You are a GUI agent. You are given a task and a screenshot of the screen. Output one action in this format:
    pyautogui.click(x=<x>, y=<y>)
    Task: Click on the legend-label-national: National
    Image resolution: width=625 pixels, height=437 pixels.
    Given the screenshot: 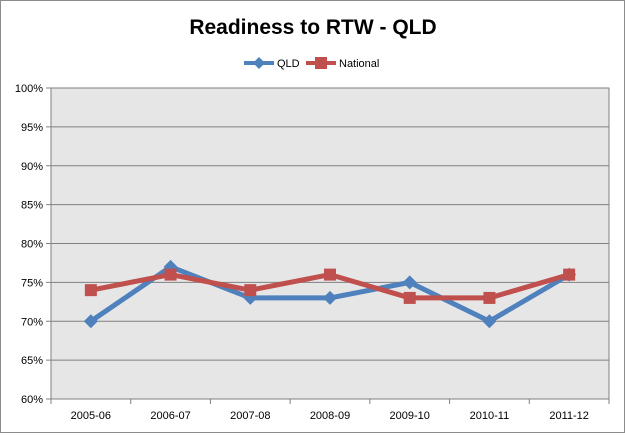 What is the action you would take?
    pyautogui.click(x=359, y=64)
    